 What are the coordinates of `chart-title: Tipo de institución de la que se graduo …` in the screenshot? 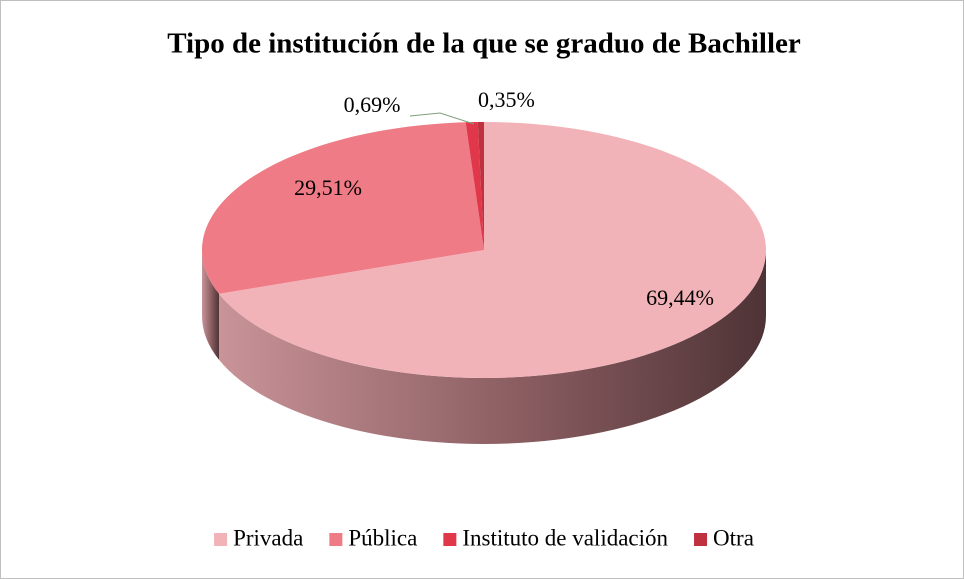 It's located at (484, 44).